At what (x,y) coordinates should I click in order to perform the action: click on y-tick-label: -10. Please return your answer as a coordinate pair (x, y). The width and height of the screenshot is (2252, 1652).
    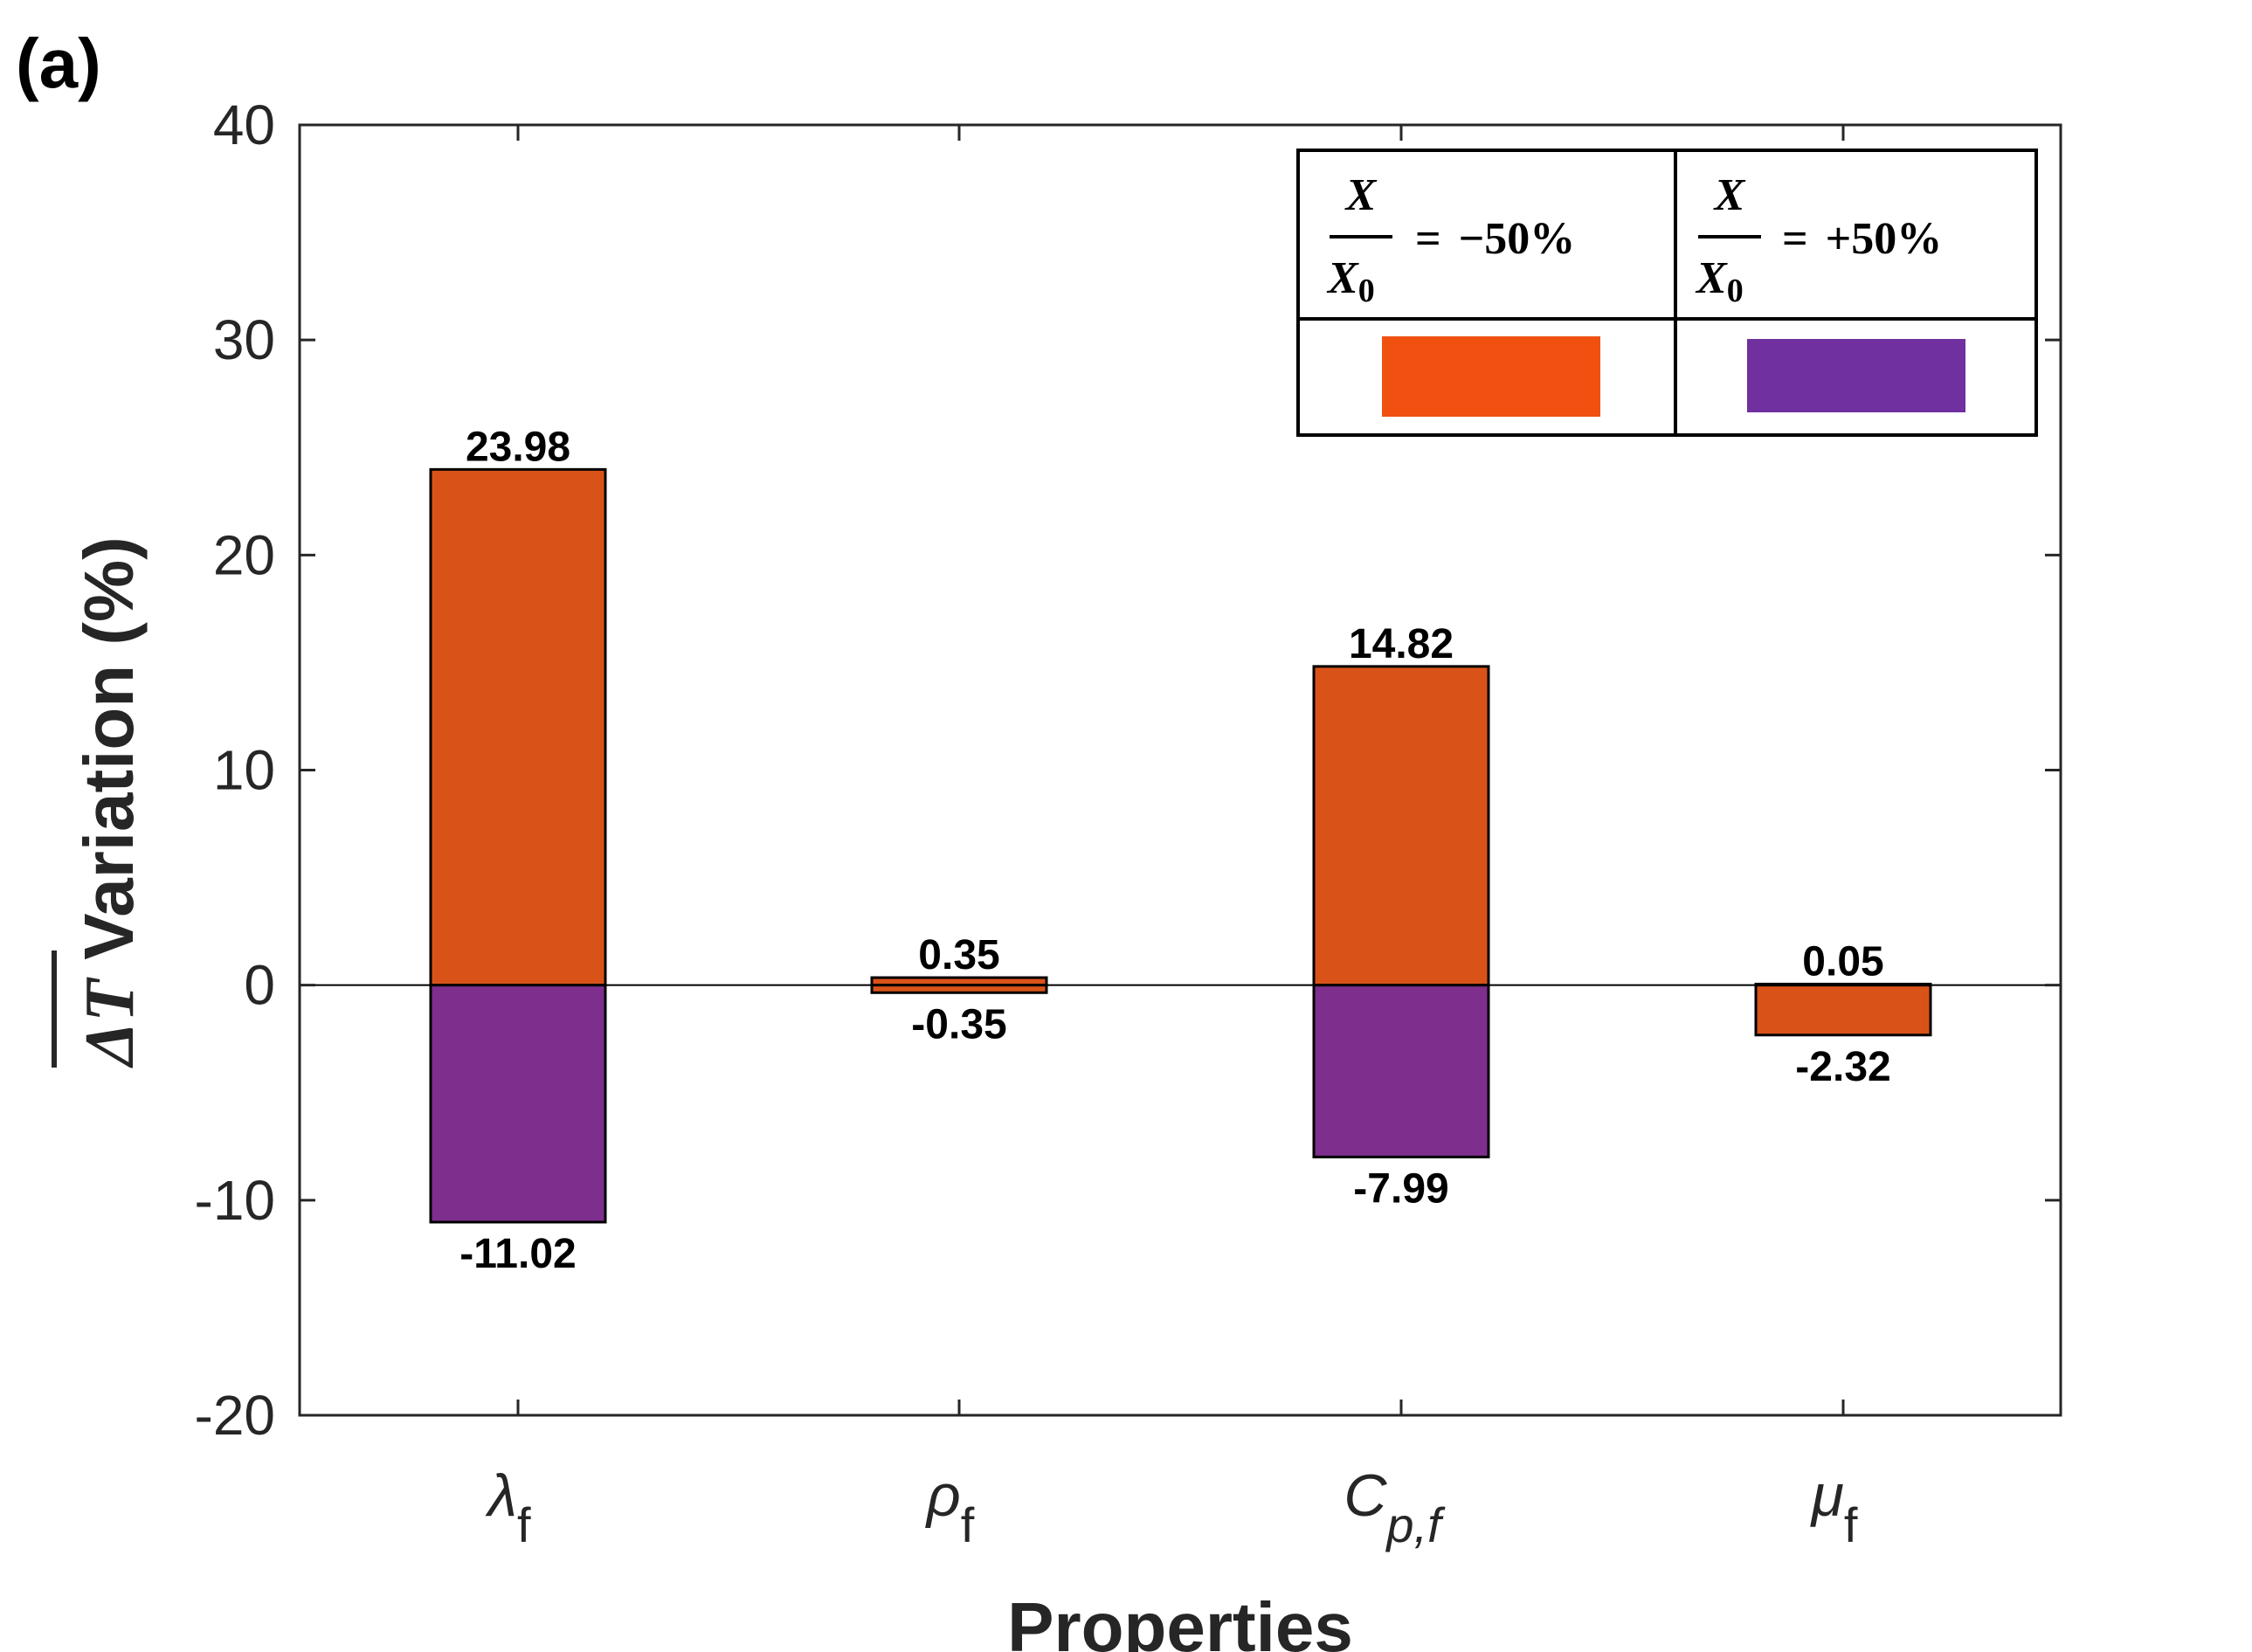
    Looking at the image, I should click on (235, 1200).